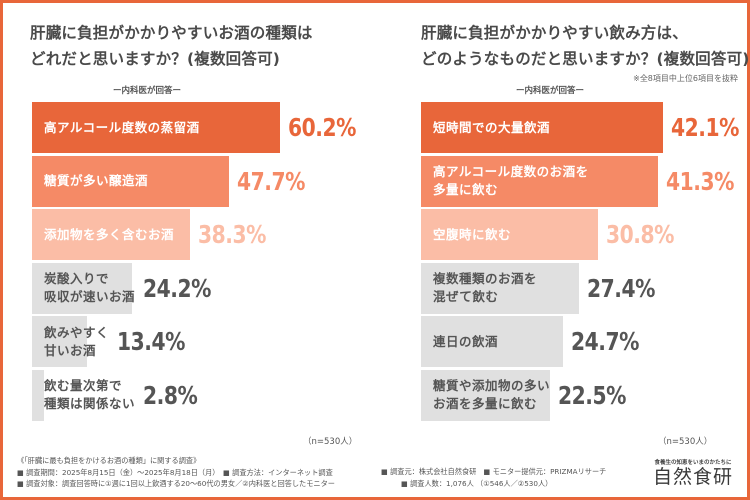  What do you see at coordinates (592, 395) in the screenshot?
I see `bar-value-label: 22.5%` at bounding box center [592, 395].